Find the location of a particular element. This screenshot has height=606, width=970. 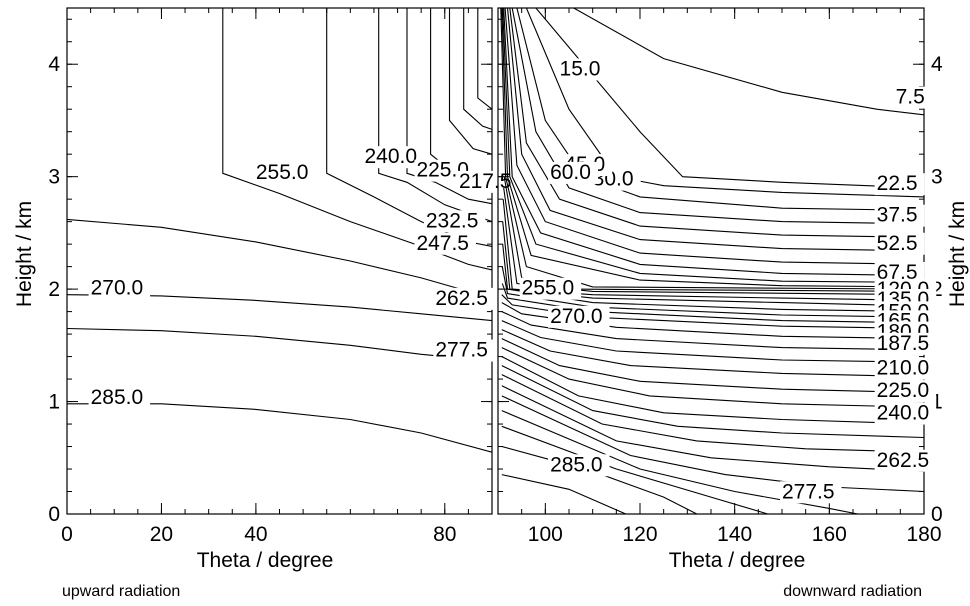

right-contour-label: 37.5 is located at coordinates (897, 215).